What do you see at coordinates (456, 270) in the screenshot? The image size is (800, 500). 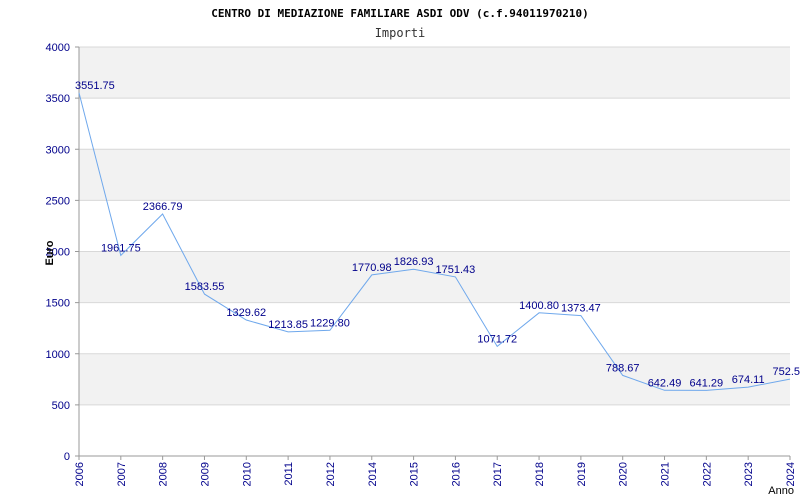 I see `data-label: 1751.43` at bounding box center [456, 270].